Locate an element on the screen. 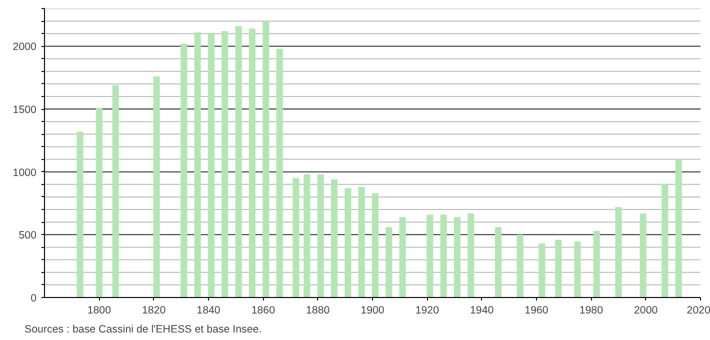  source-note: Sources : base Cassini de l'EHESS et base Insee. is located at coordinates (143, 330).